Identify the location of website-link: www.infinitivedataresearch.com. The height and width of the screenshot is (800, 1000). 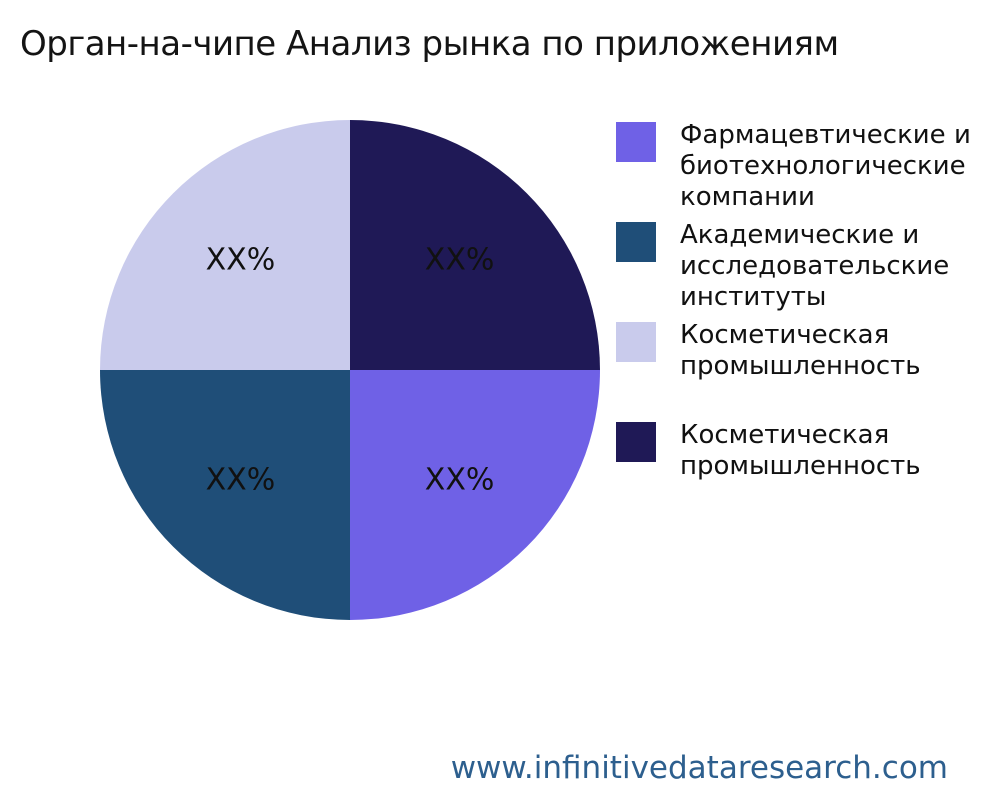
(699, 768).